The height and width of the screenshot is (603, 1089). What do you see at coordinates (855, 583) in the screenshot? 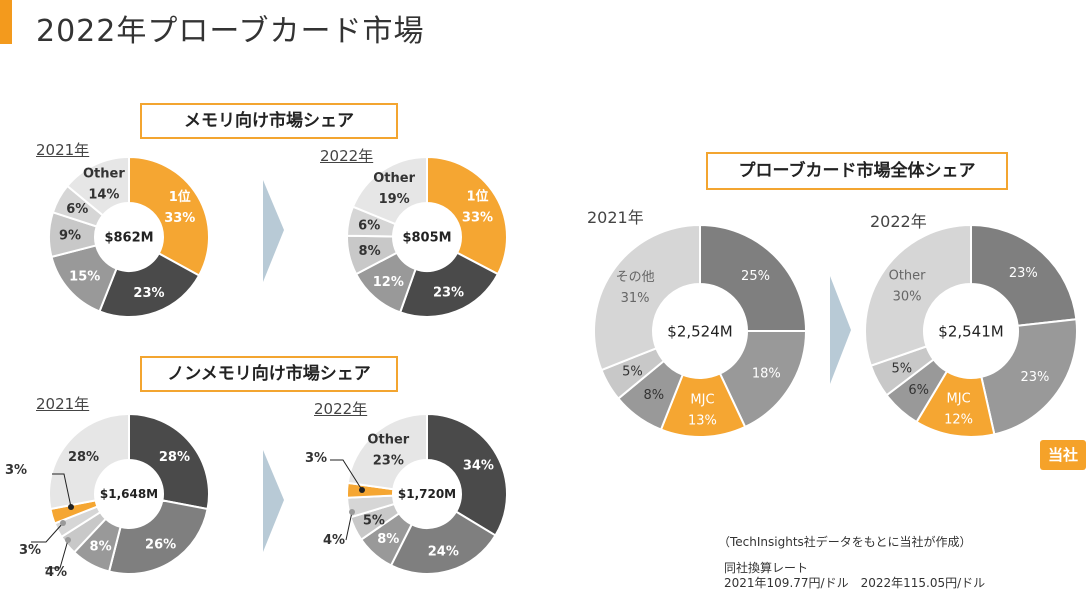
I see `exchange-rate-values: 2021年109.77円/ドル 2022年115.05円/ドル` at bounding box center [855, 583].